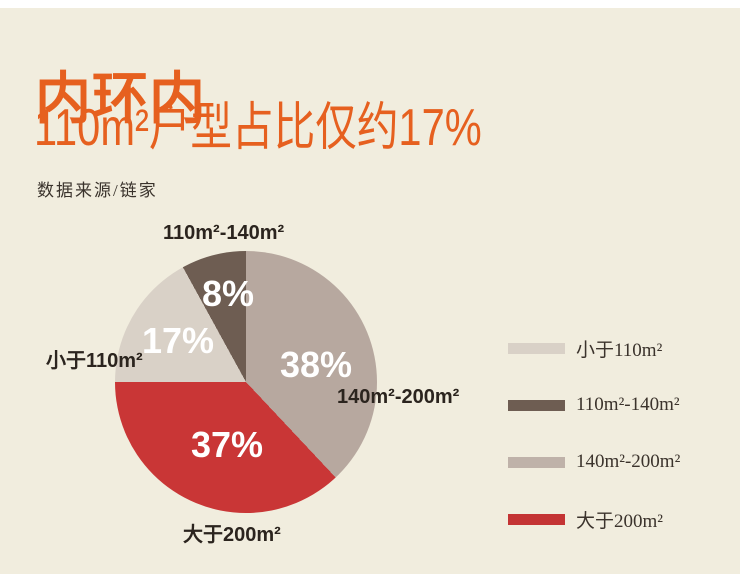 This screenshot has height=574, width=740. I want to click on data-source-caption: 数据来源/链家, so click(97, 190).